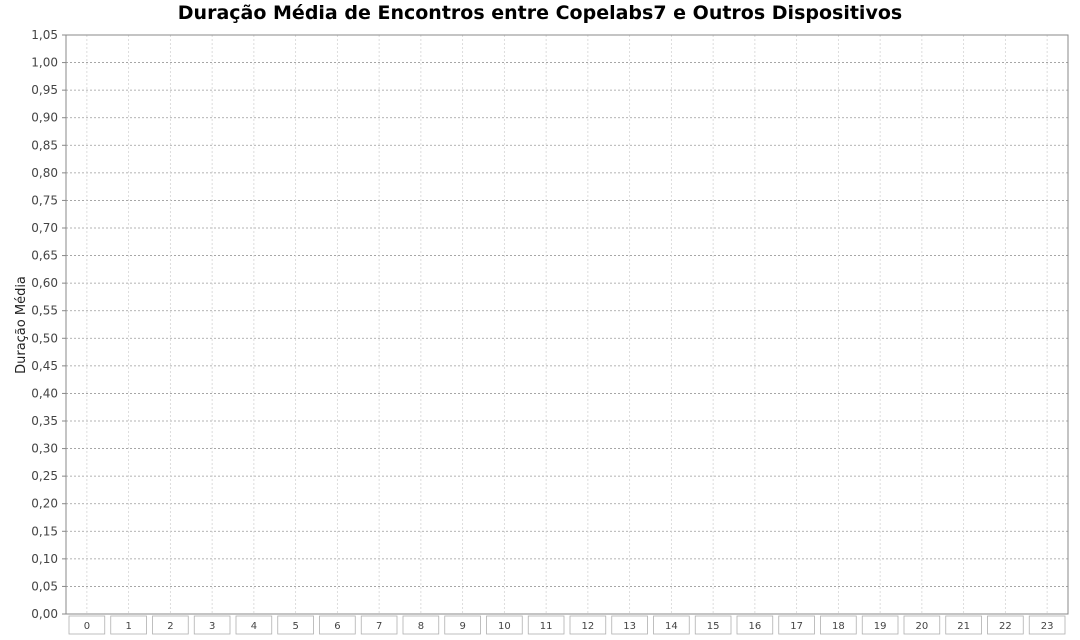 Image resolution: width=1080 pixels, height=640 pixels. I want to click on y-tick-label: 0,35, so click(44, 421).